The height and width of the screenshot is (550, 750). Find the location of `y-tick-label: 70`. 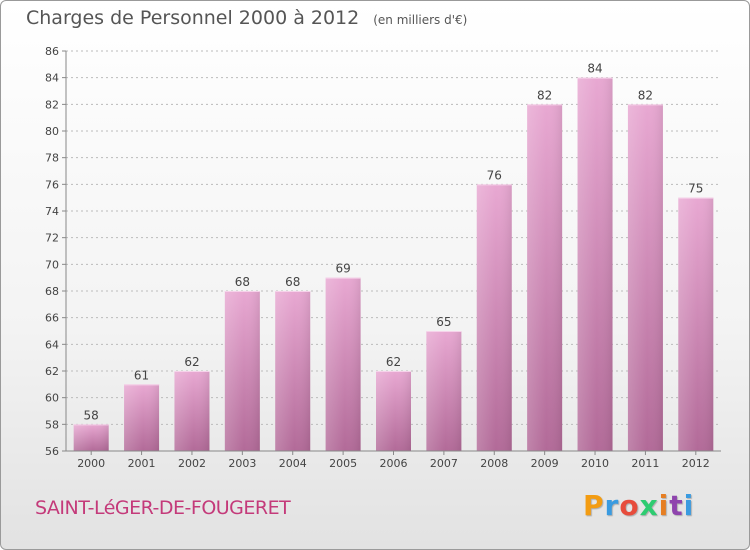

y-tick-label: 70 is located at coordinates (52, 264).